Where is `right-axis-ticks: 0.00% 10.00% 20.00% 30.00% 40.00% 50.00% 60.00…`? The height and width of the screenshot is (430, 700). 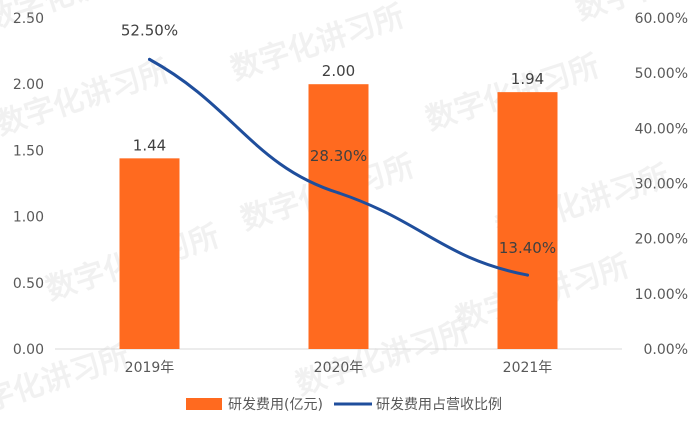
right-axis-ticks: 0.00% 10.00% 20.00% 30.00% 40.00% 50.00% 60.00… is located at coordinates (661, 184).